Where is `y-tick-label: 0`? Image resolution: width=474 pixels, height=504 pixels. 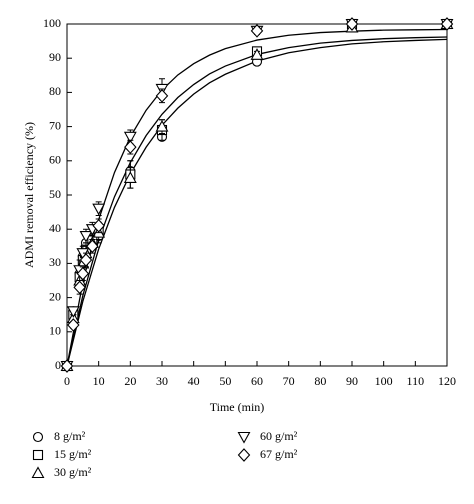
y-tick-label: 0 is located at coordinates (58, 365).